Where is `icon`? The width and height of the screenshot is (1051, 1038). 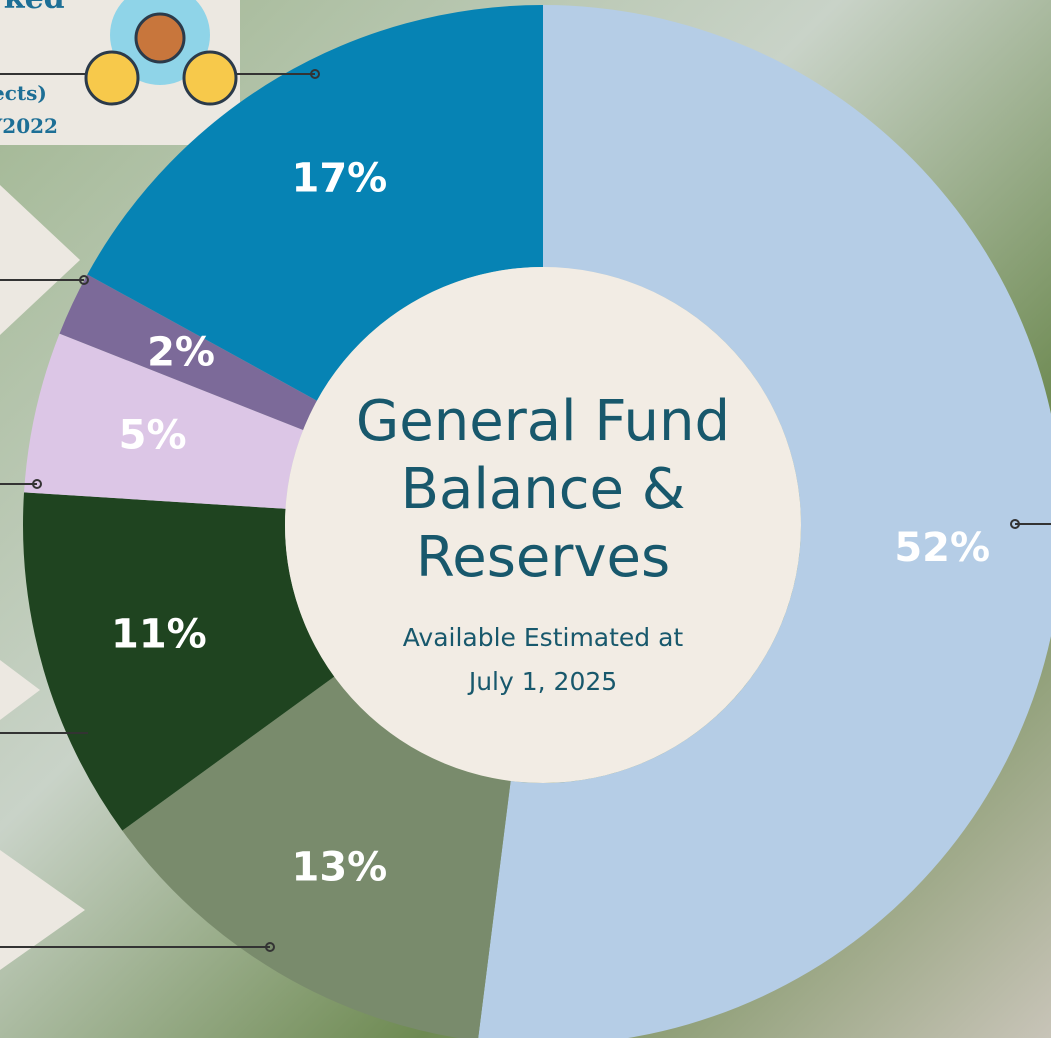 icon is located at coordinates (161, 53).